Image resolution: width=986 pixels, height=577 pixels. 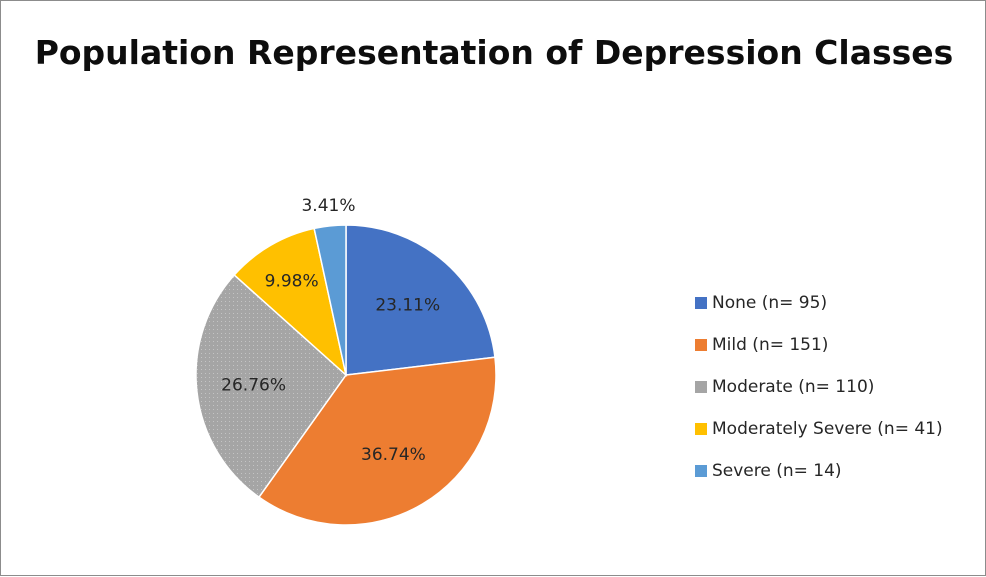 What do you see at coordinates (377, 441) in the screenshot?
I see `pie-slice-mild` at bounding box center [377, 441].